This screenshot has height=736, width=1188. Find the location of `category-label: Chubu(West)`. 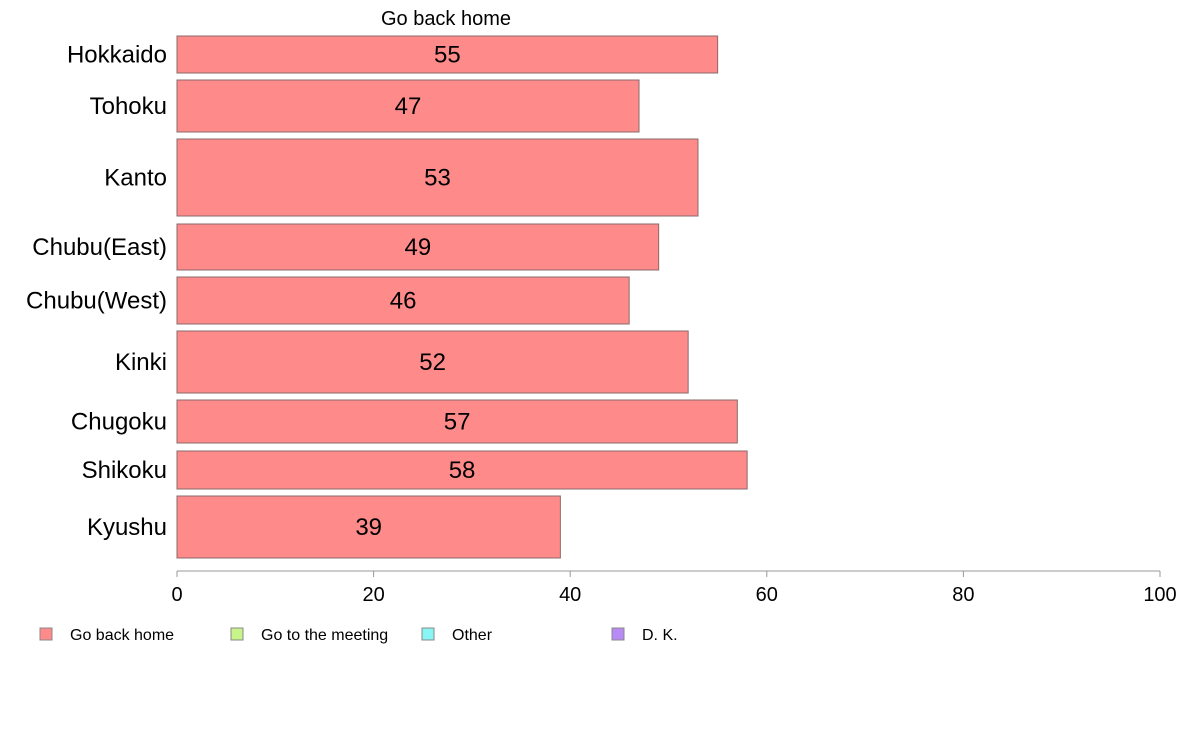

category-label: Chubu(West) is located at coordinates (96, 301).